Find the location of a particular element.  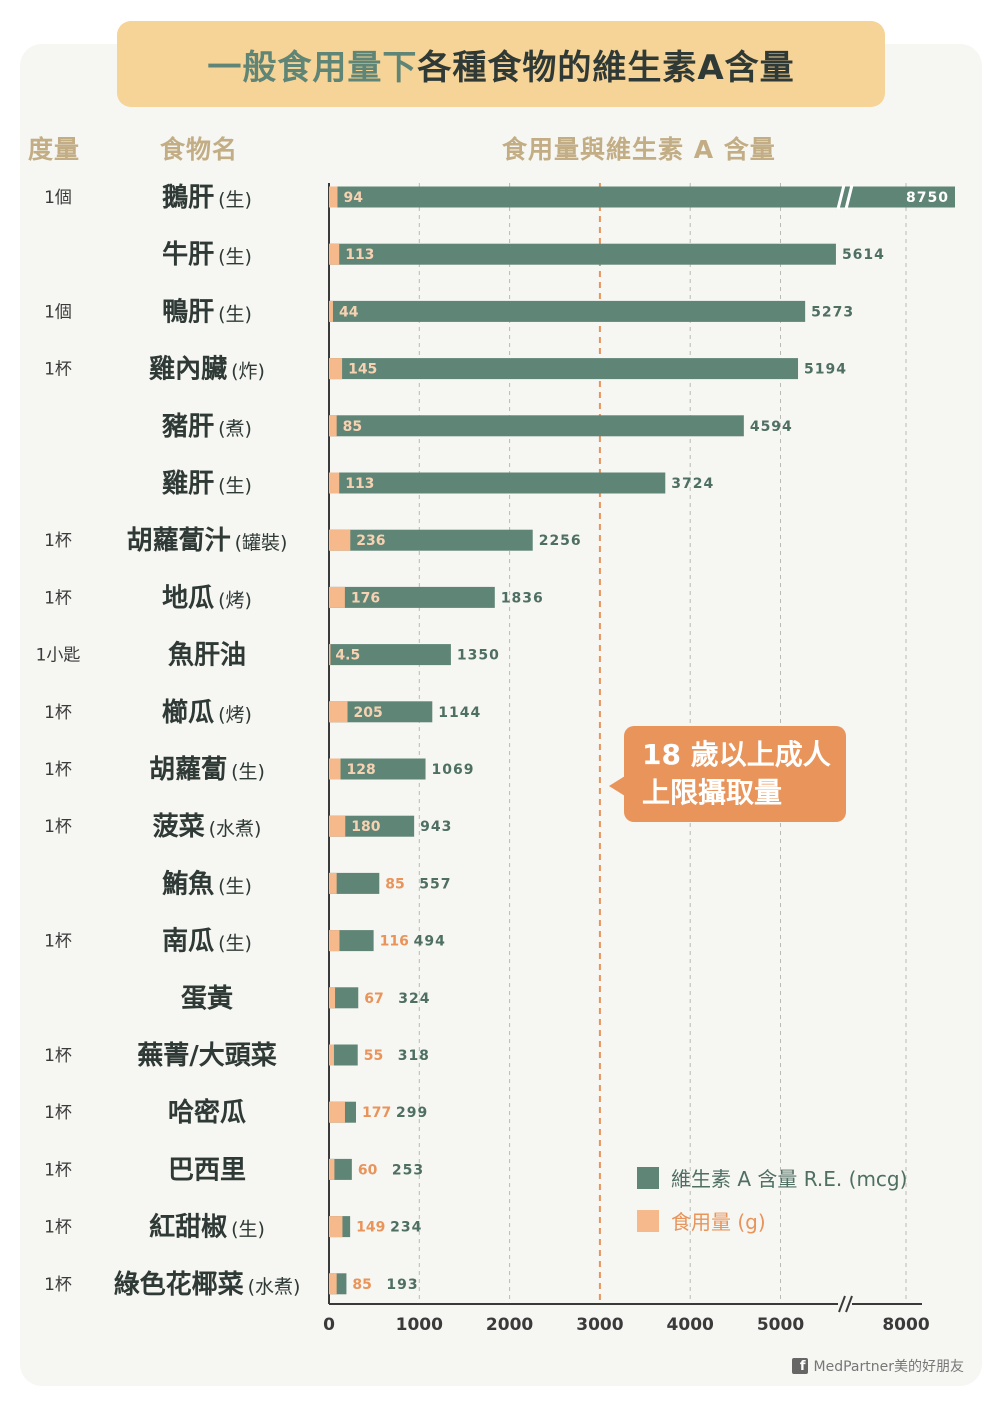

food-name: 巴西里 is located at coordinates (207, 1170).